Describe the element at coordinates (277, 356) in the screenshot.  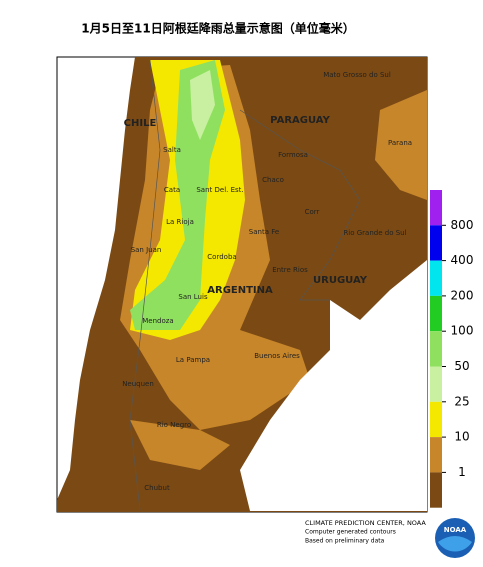
I see `place-label: Buenos Aires` at that location.